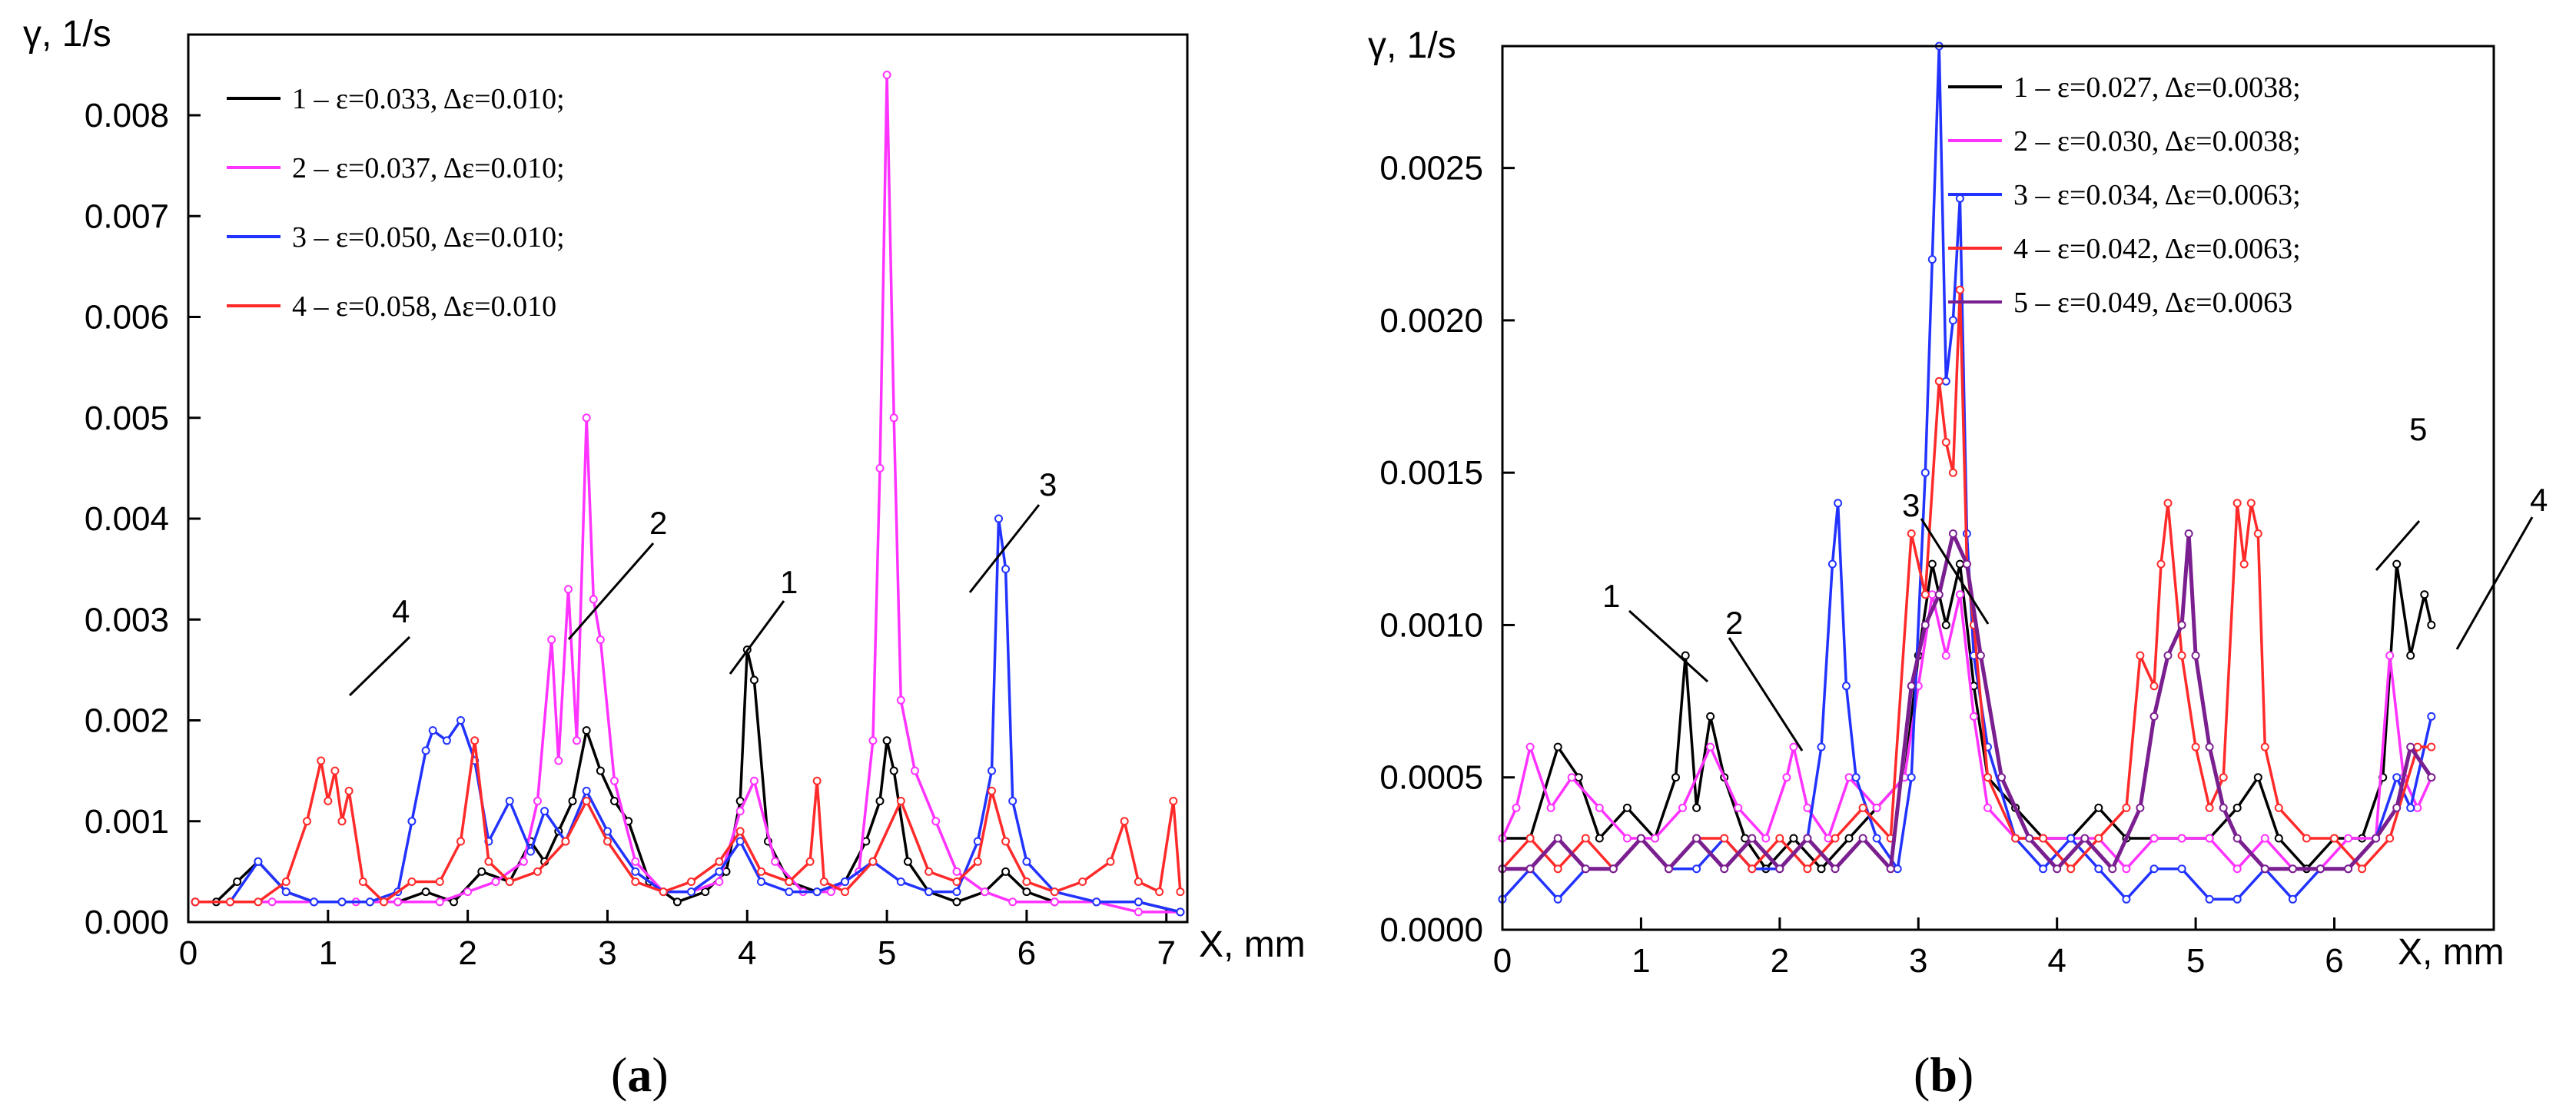 This screenshot has width=2576, height=1118. Describe the element at coordinates (2124, 87) in the screenshot. I see `panel-b-legend-item-1: 1 – ε=0.027, Δε=0.0038;` at that location.